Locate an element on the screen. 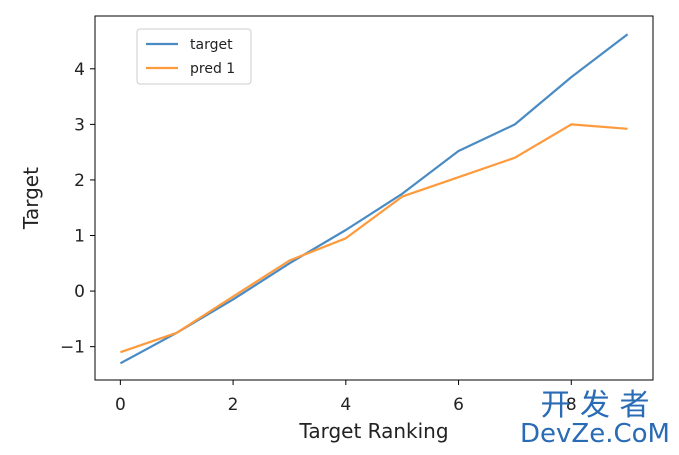 This screenshot has width=679, height=455. watermark-chinese: 开 发 者 is located at coordinates (594, 405).